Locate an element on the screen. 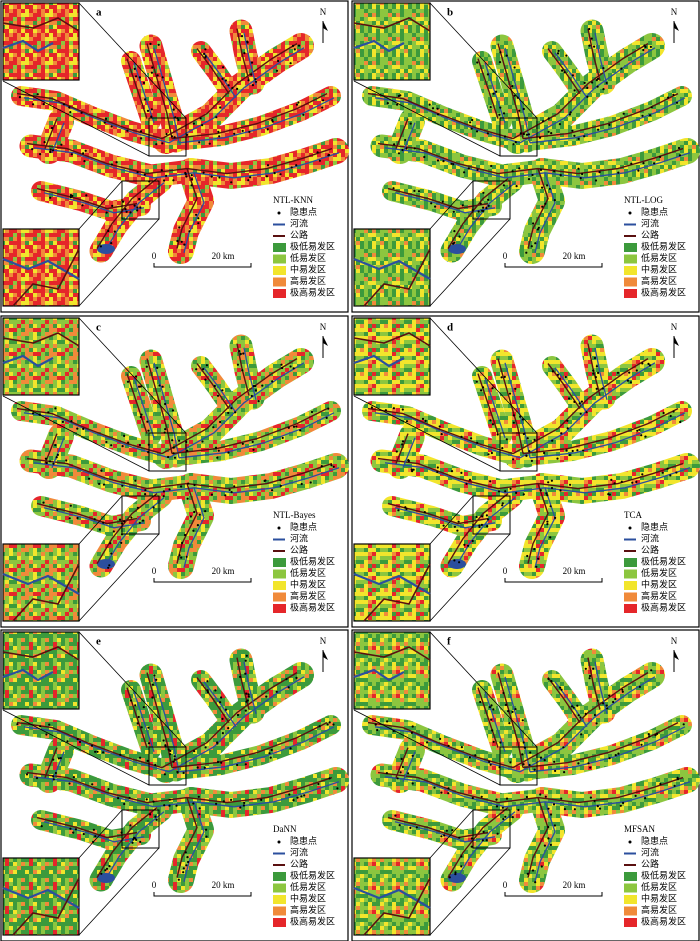 This screenshot has height=941, width=700. inset is located at coordinates (41, 41).